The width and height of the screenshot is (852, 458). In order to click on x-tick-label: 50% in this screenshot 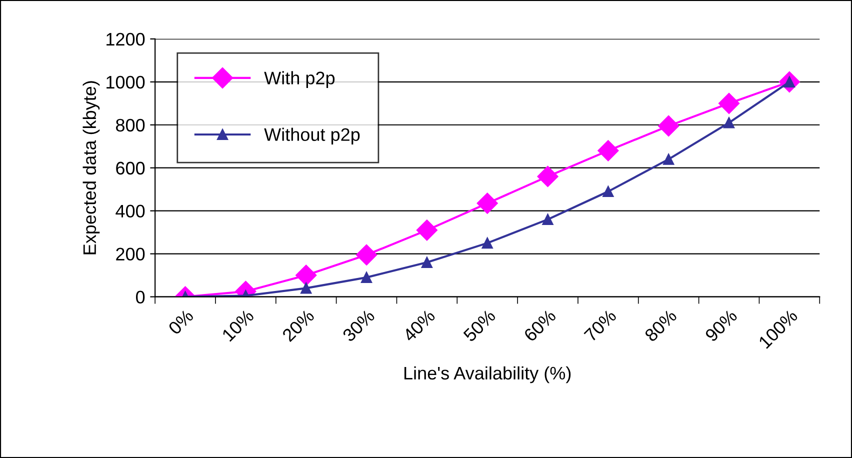, I will do `click(479, 325)`.